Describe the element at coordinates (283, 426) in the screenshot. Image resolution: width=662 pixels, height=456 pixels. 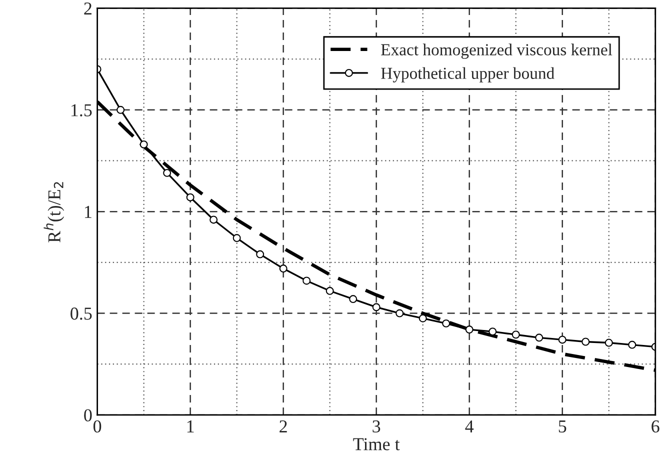
I see `x-tick-label: 2` at that location.